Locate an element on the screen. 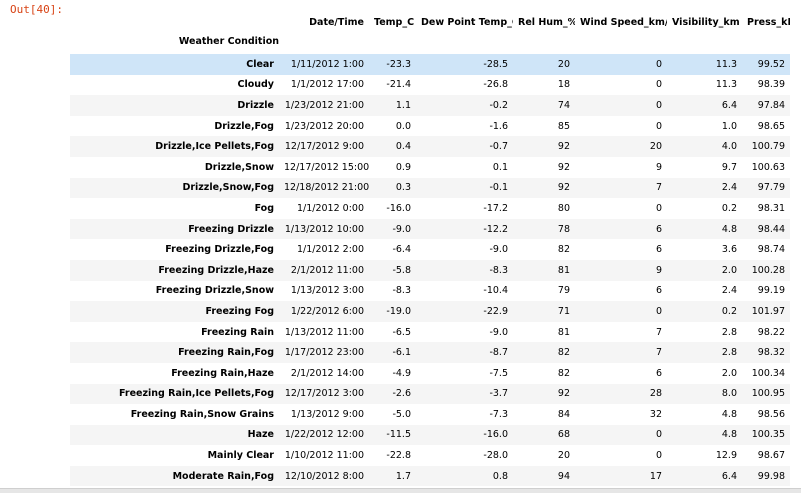  row-index-label: Freezing Fog is located at coordinates (239, 311).